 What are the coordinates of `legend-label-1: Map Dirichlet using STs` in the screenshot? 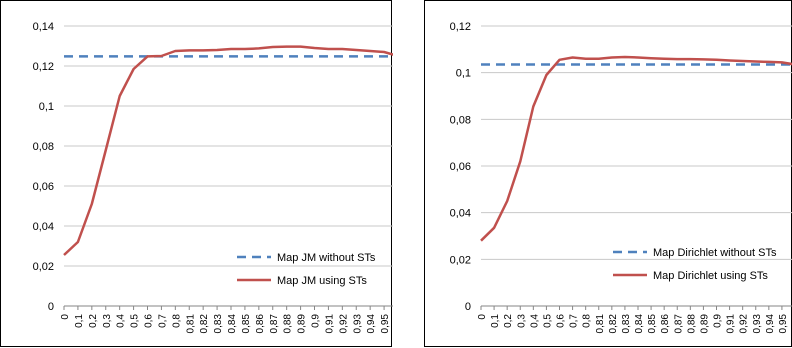 It's located at (710, 276).